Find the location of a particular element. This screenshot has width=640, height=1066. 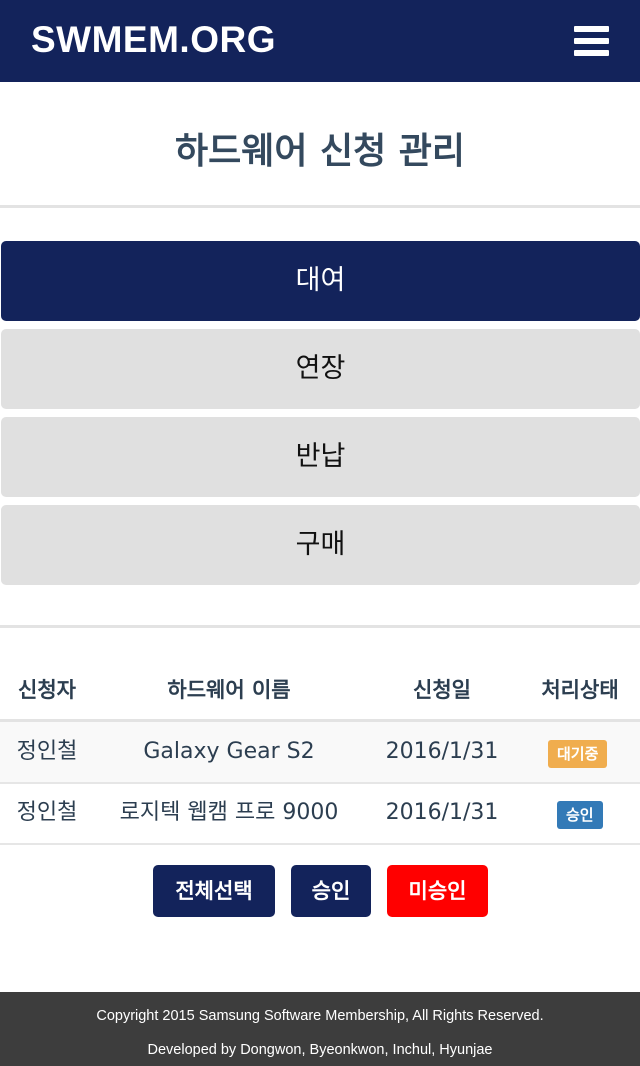

tab-extension: 연장 is located at coordinates (320, 369).